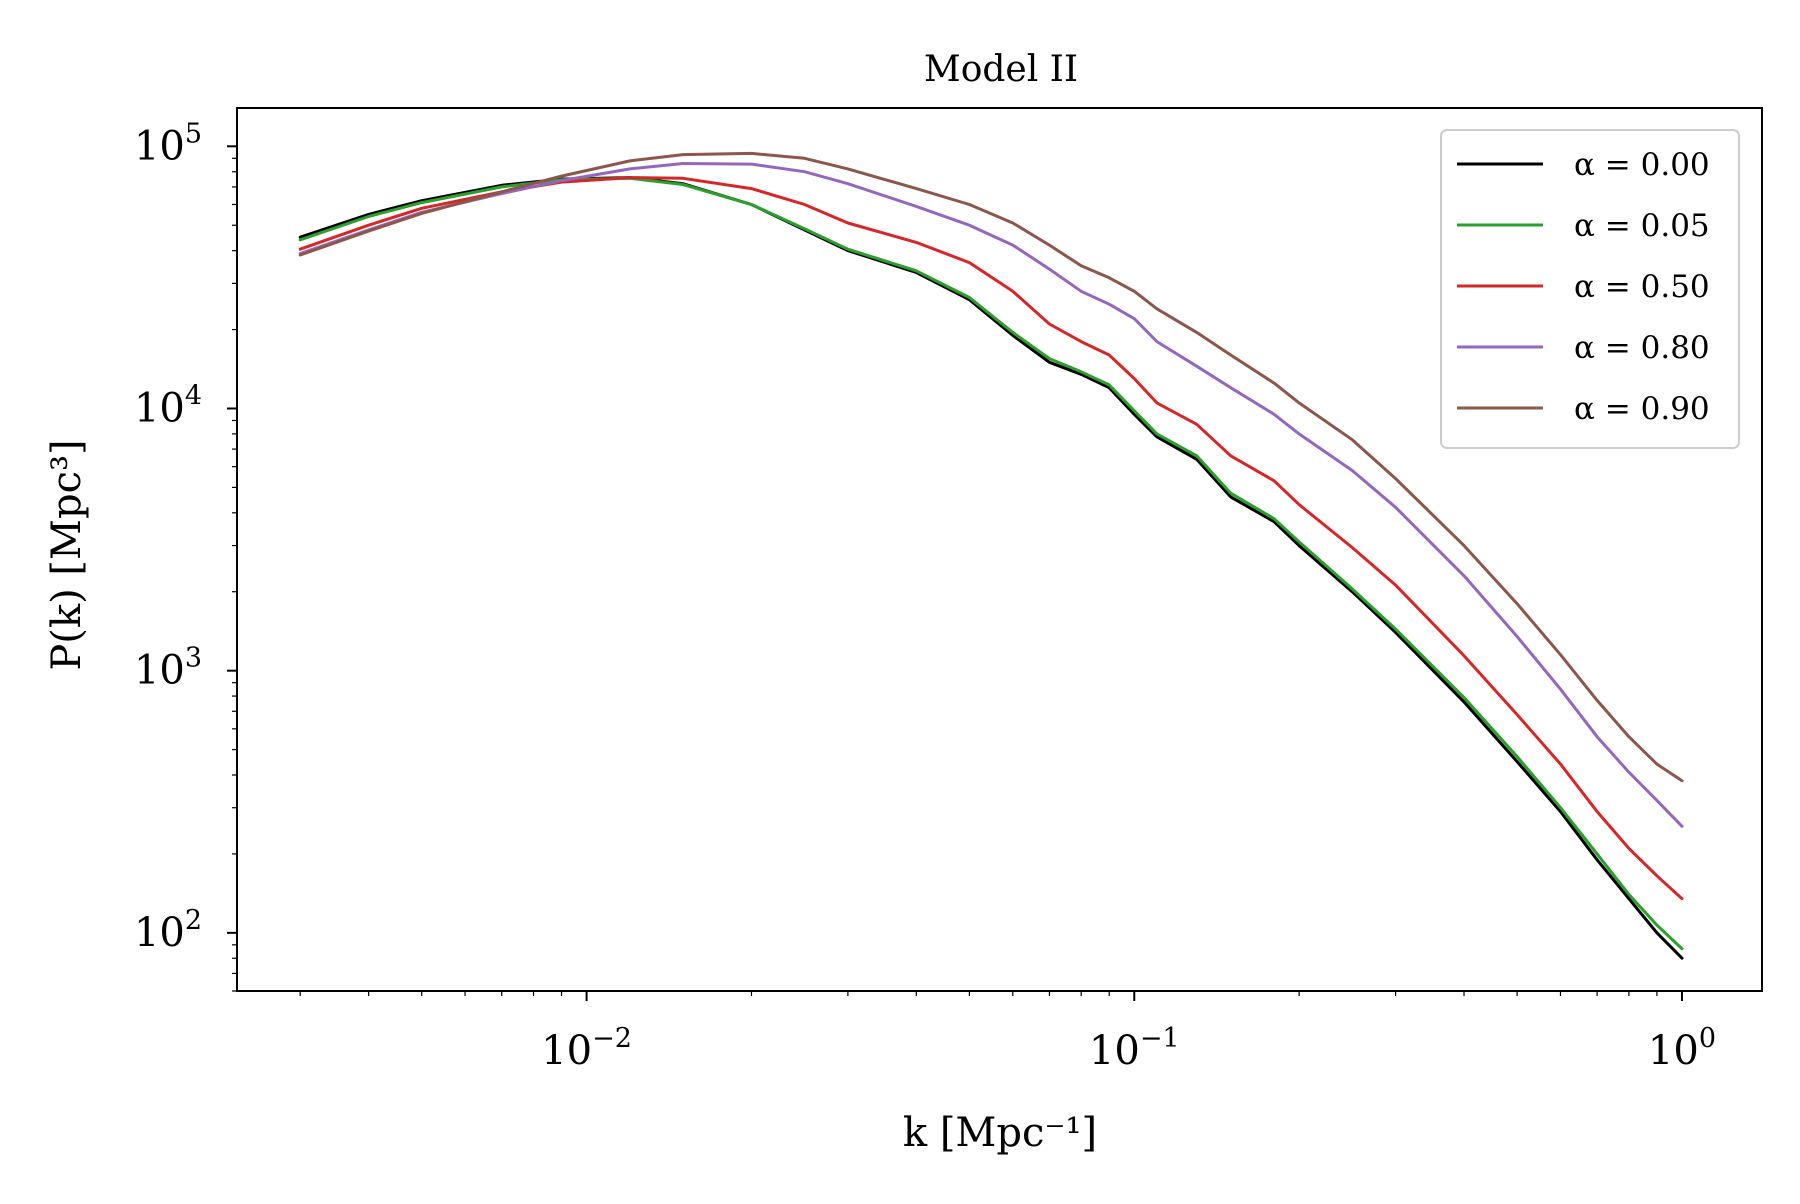 The width and height of the screenshot is (1800, 1204). Describe the element at coordinates (1001, 69) in the screenshot. I see `chart-title: Model II` at that location.